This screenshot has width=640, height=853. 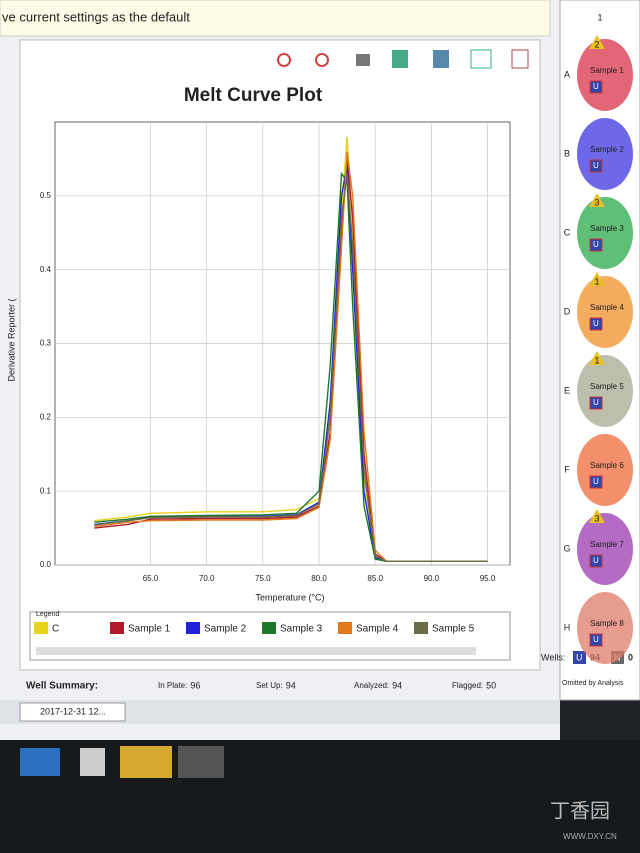 I want to click on sample-name: Sample 7, so click(x=607, y=544).